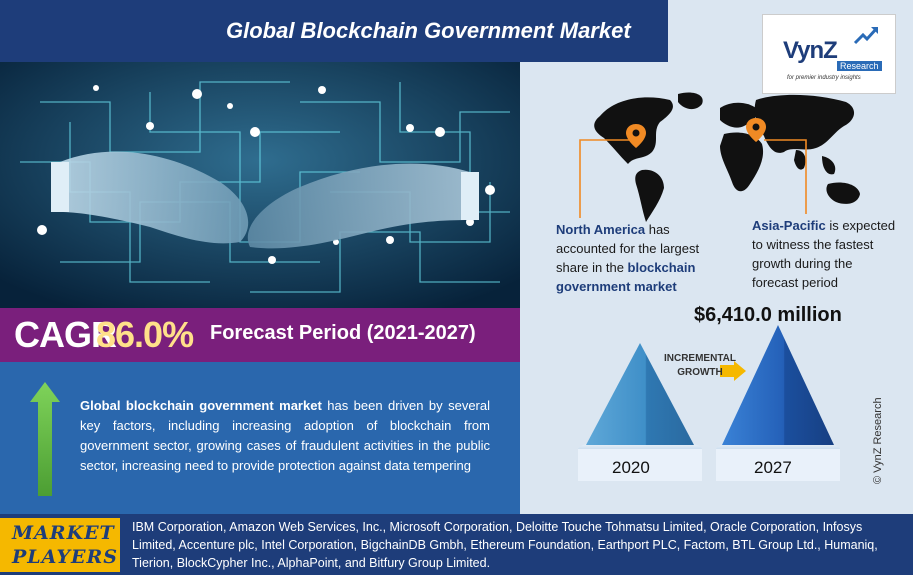  What do you see at coordinates (45, 439) in the screenshot?
I see `up-arrow-icon` at bounding box center [45, 439].